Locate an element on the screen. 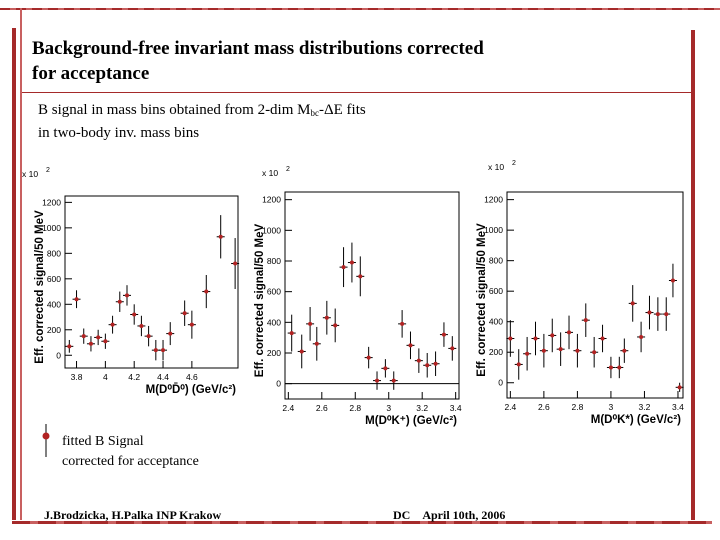 This screenshot has height=540, width=720. x-tick-label: 2.4 is located at coordinates (510, 407).